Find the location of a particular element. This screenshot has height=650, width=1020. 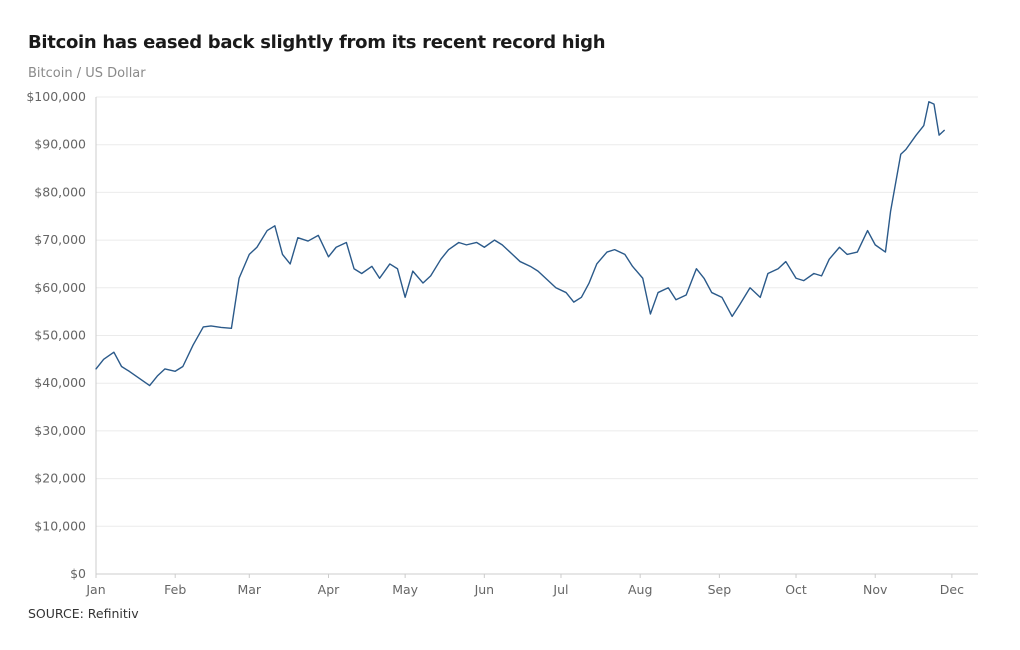

source-note: SOURCE: Refinitiv is located at coordinates (83, 613).